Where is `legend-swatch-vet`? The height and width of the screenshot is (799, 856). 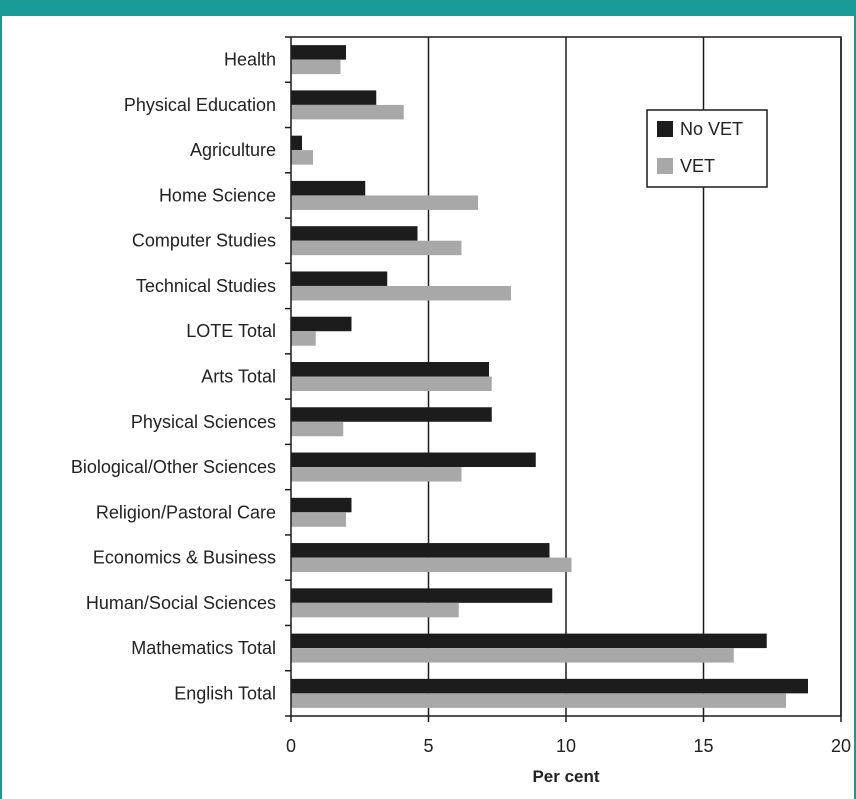 legend-swatch-vet is located at coordinates (665, 166).